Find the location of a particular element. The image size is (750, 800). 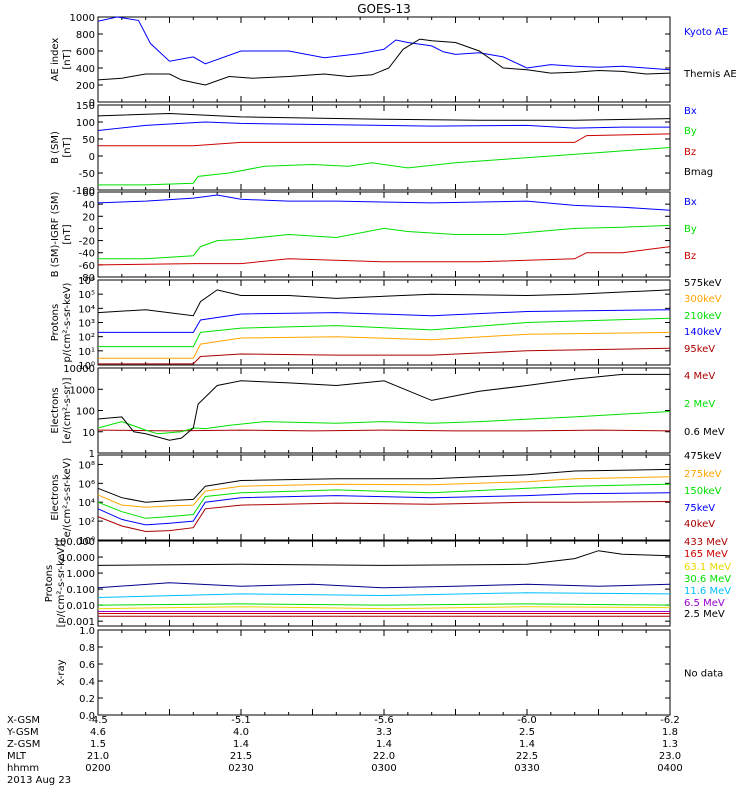

y-tick-label: 10.000 is located at coordinates (77, 558).